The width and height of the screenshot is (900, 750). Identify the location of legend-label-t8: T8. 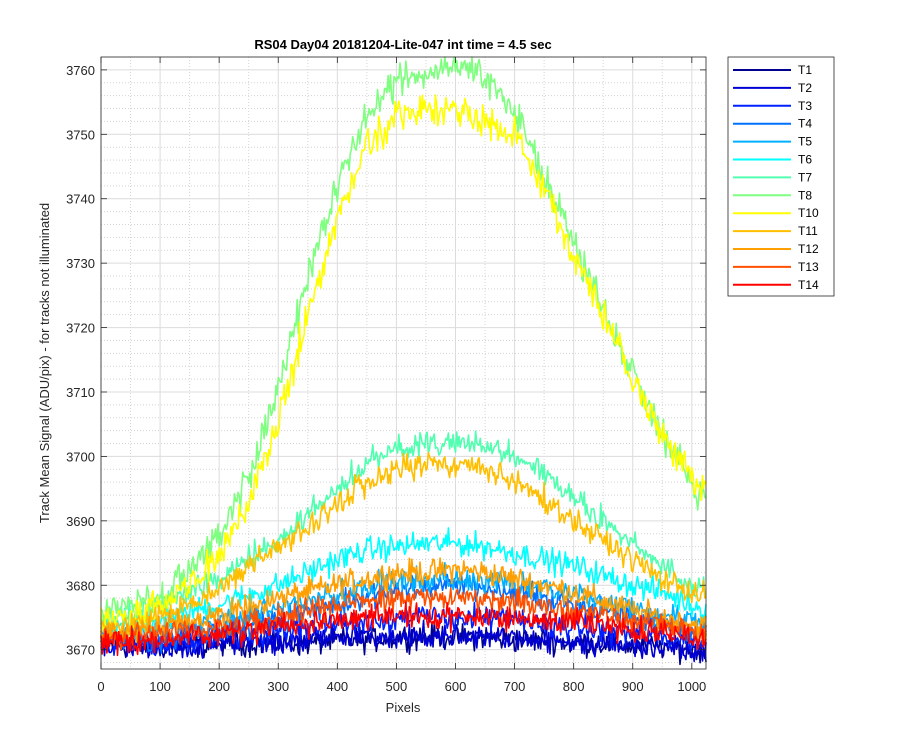
(805, 195).